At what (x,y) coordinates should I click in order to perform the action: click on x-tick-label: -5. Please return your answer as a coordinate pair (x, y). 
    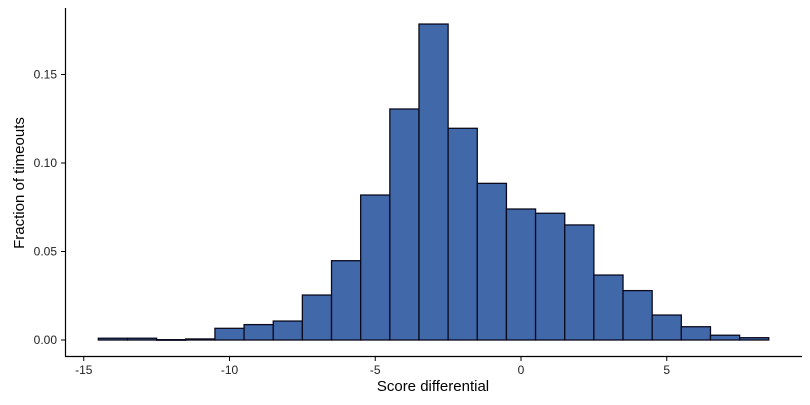
    Looking at the image, I should click on (375, 370).